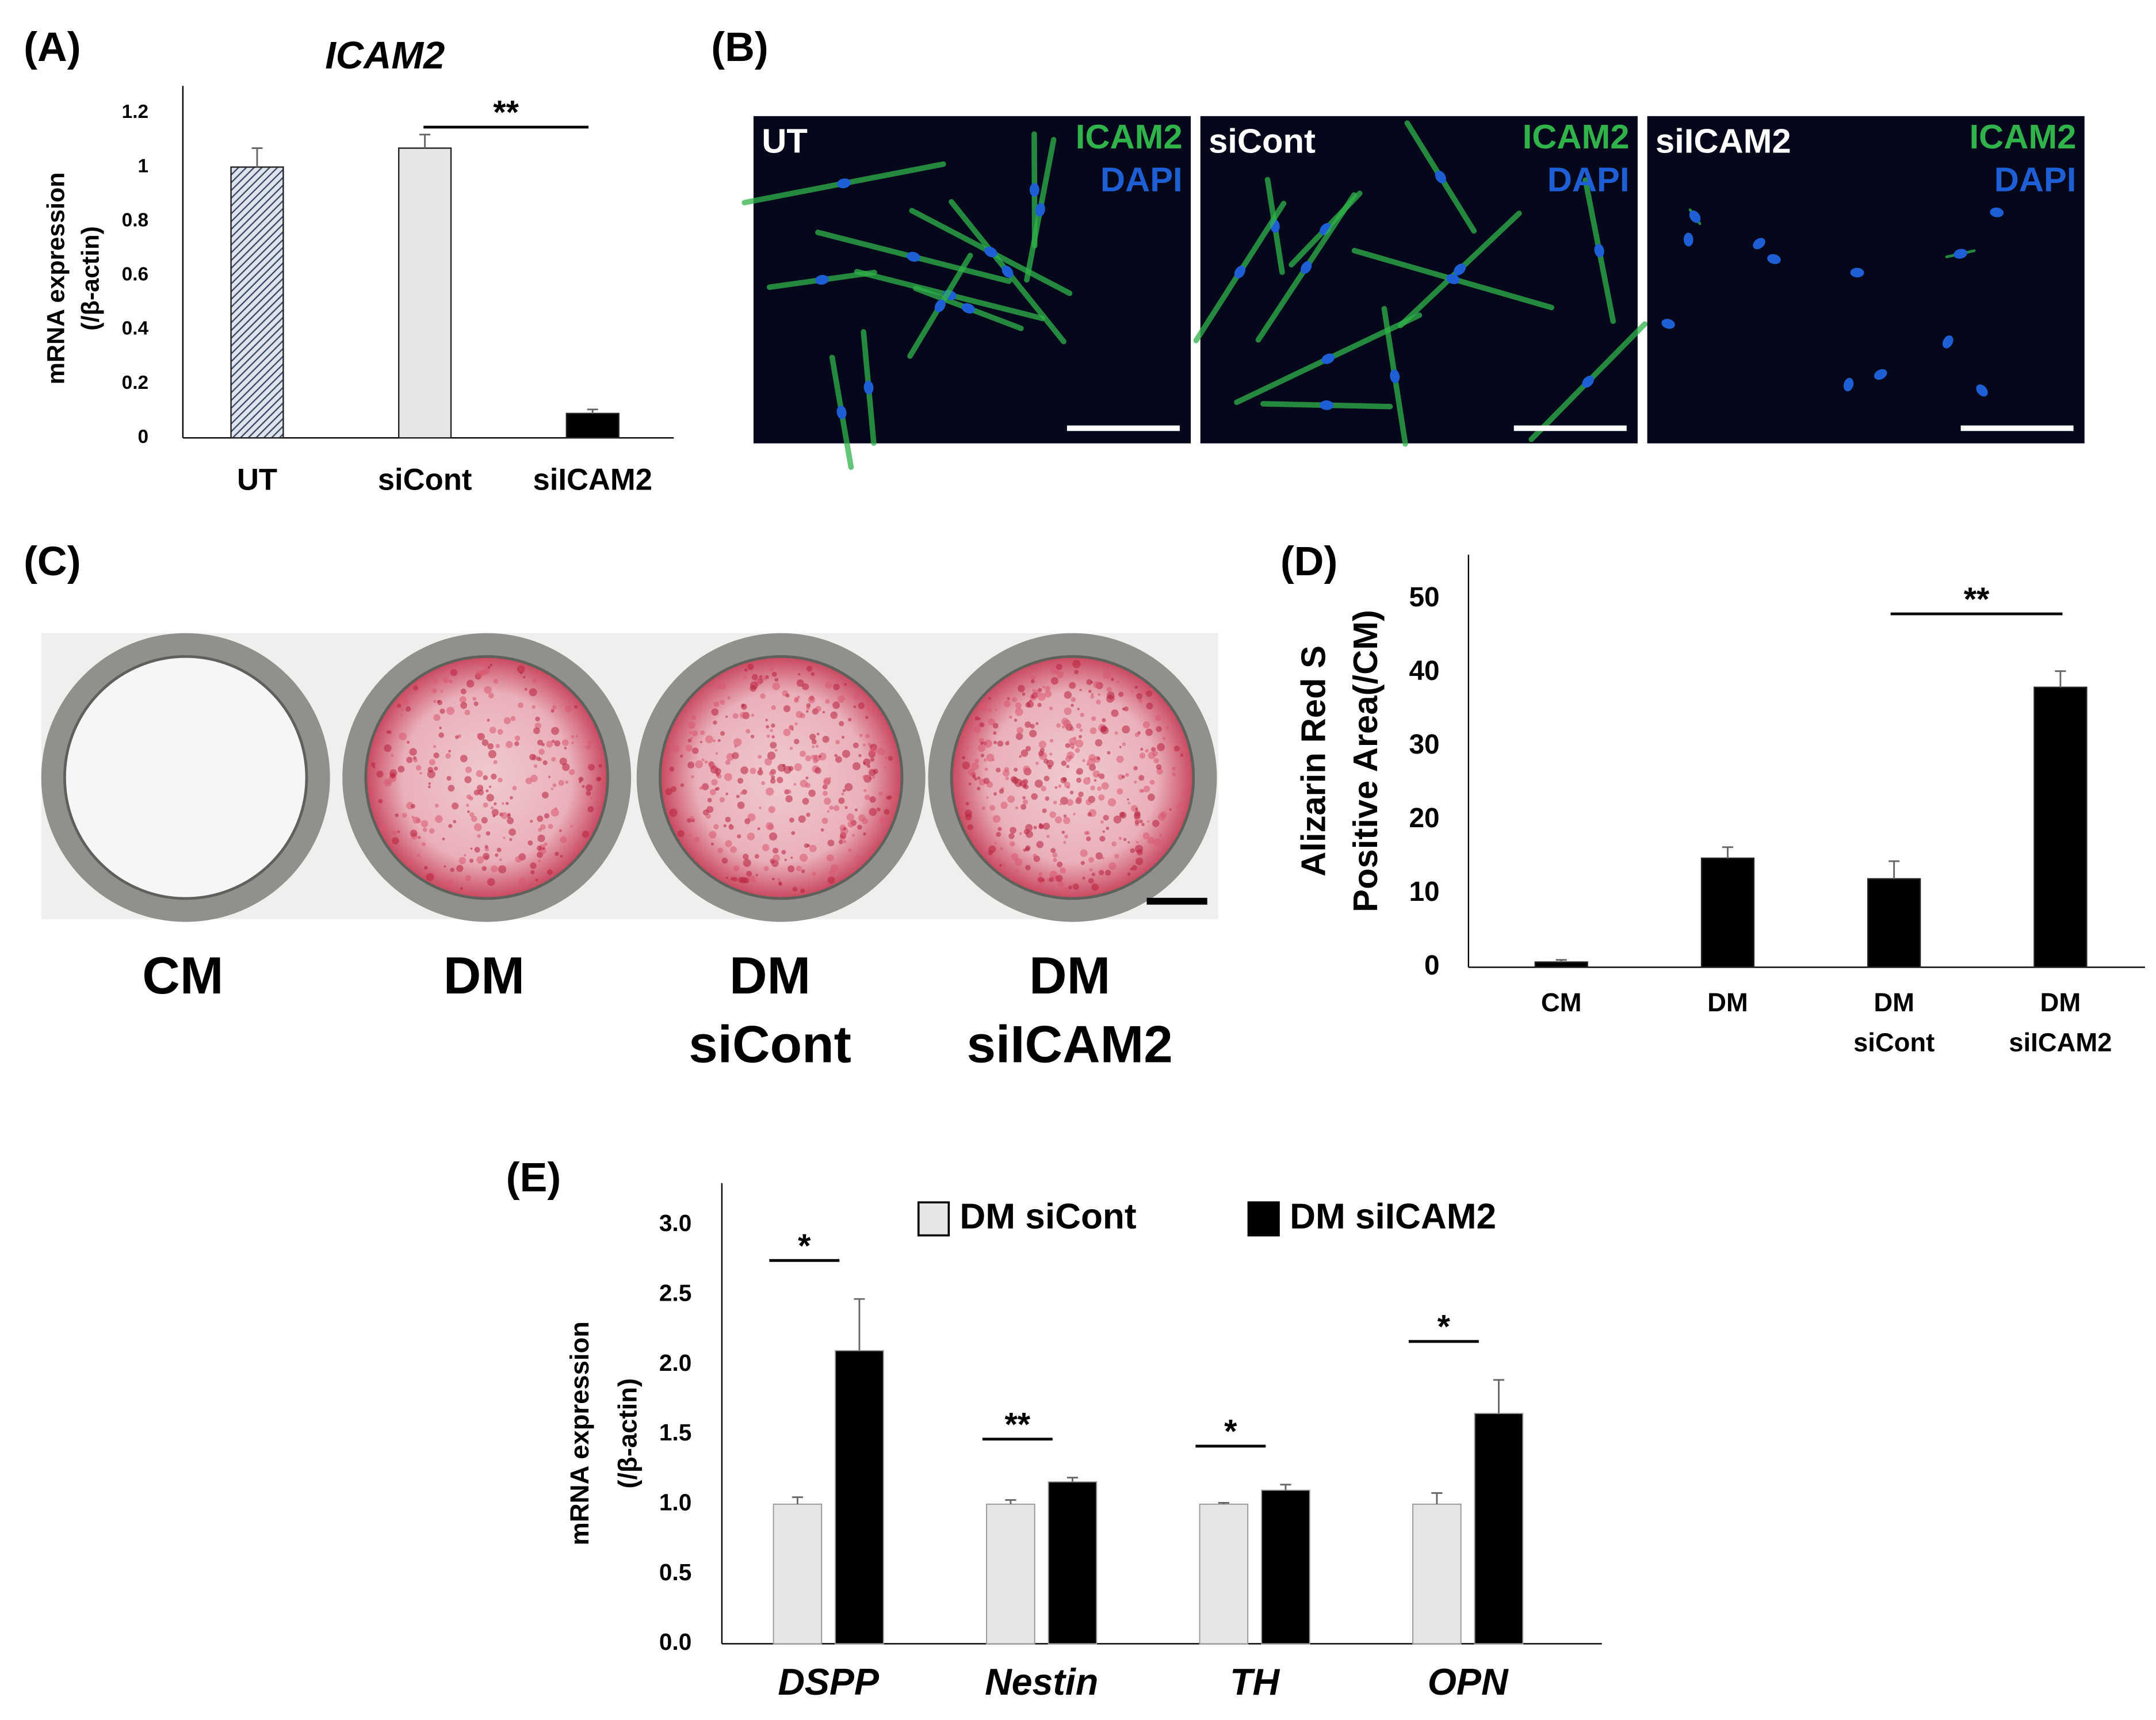  What do you see at coordinates (1309, 561) in the screenshot?
I see `panel-label: (D)` at bounding box center [1309, 561].